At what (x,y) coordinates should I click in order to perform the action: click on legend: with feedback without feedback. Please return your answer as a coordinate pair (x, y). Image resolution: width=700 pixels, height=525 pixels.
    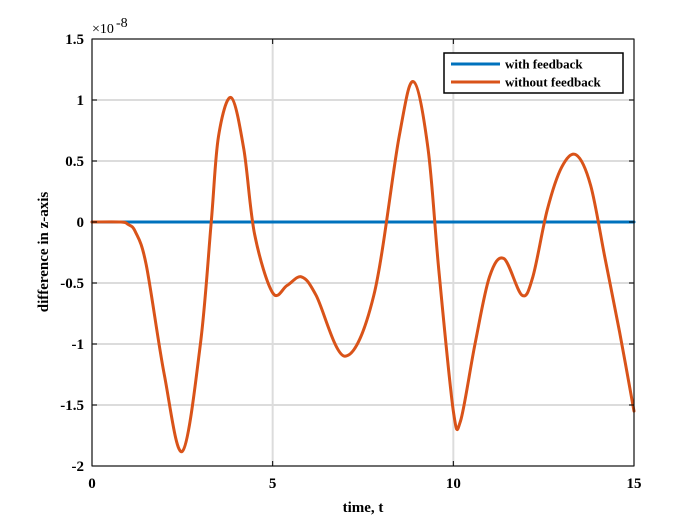
    Looking at the image, I should click on (533, 73).